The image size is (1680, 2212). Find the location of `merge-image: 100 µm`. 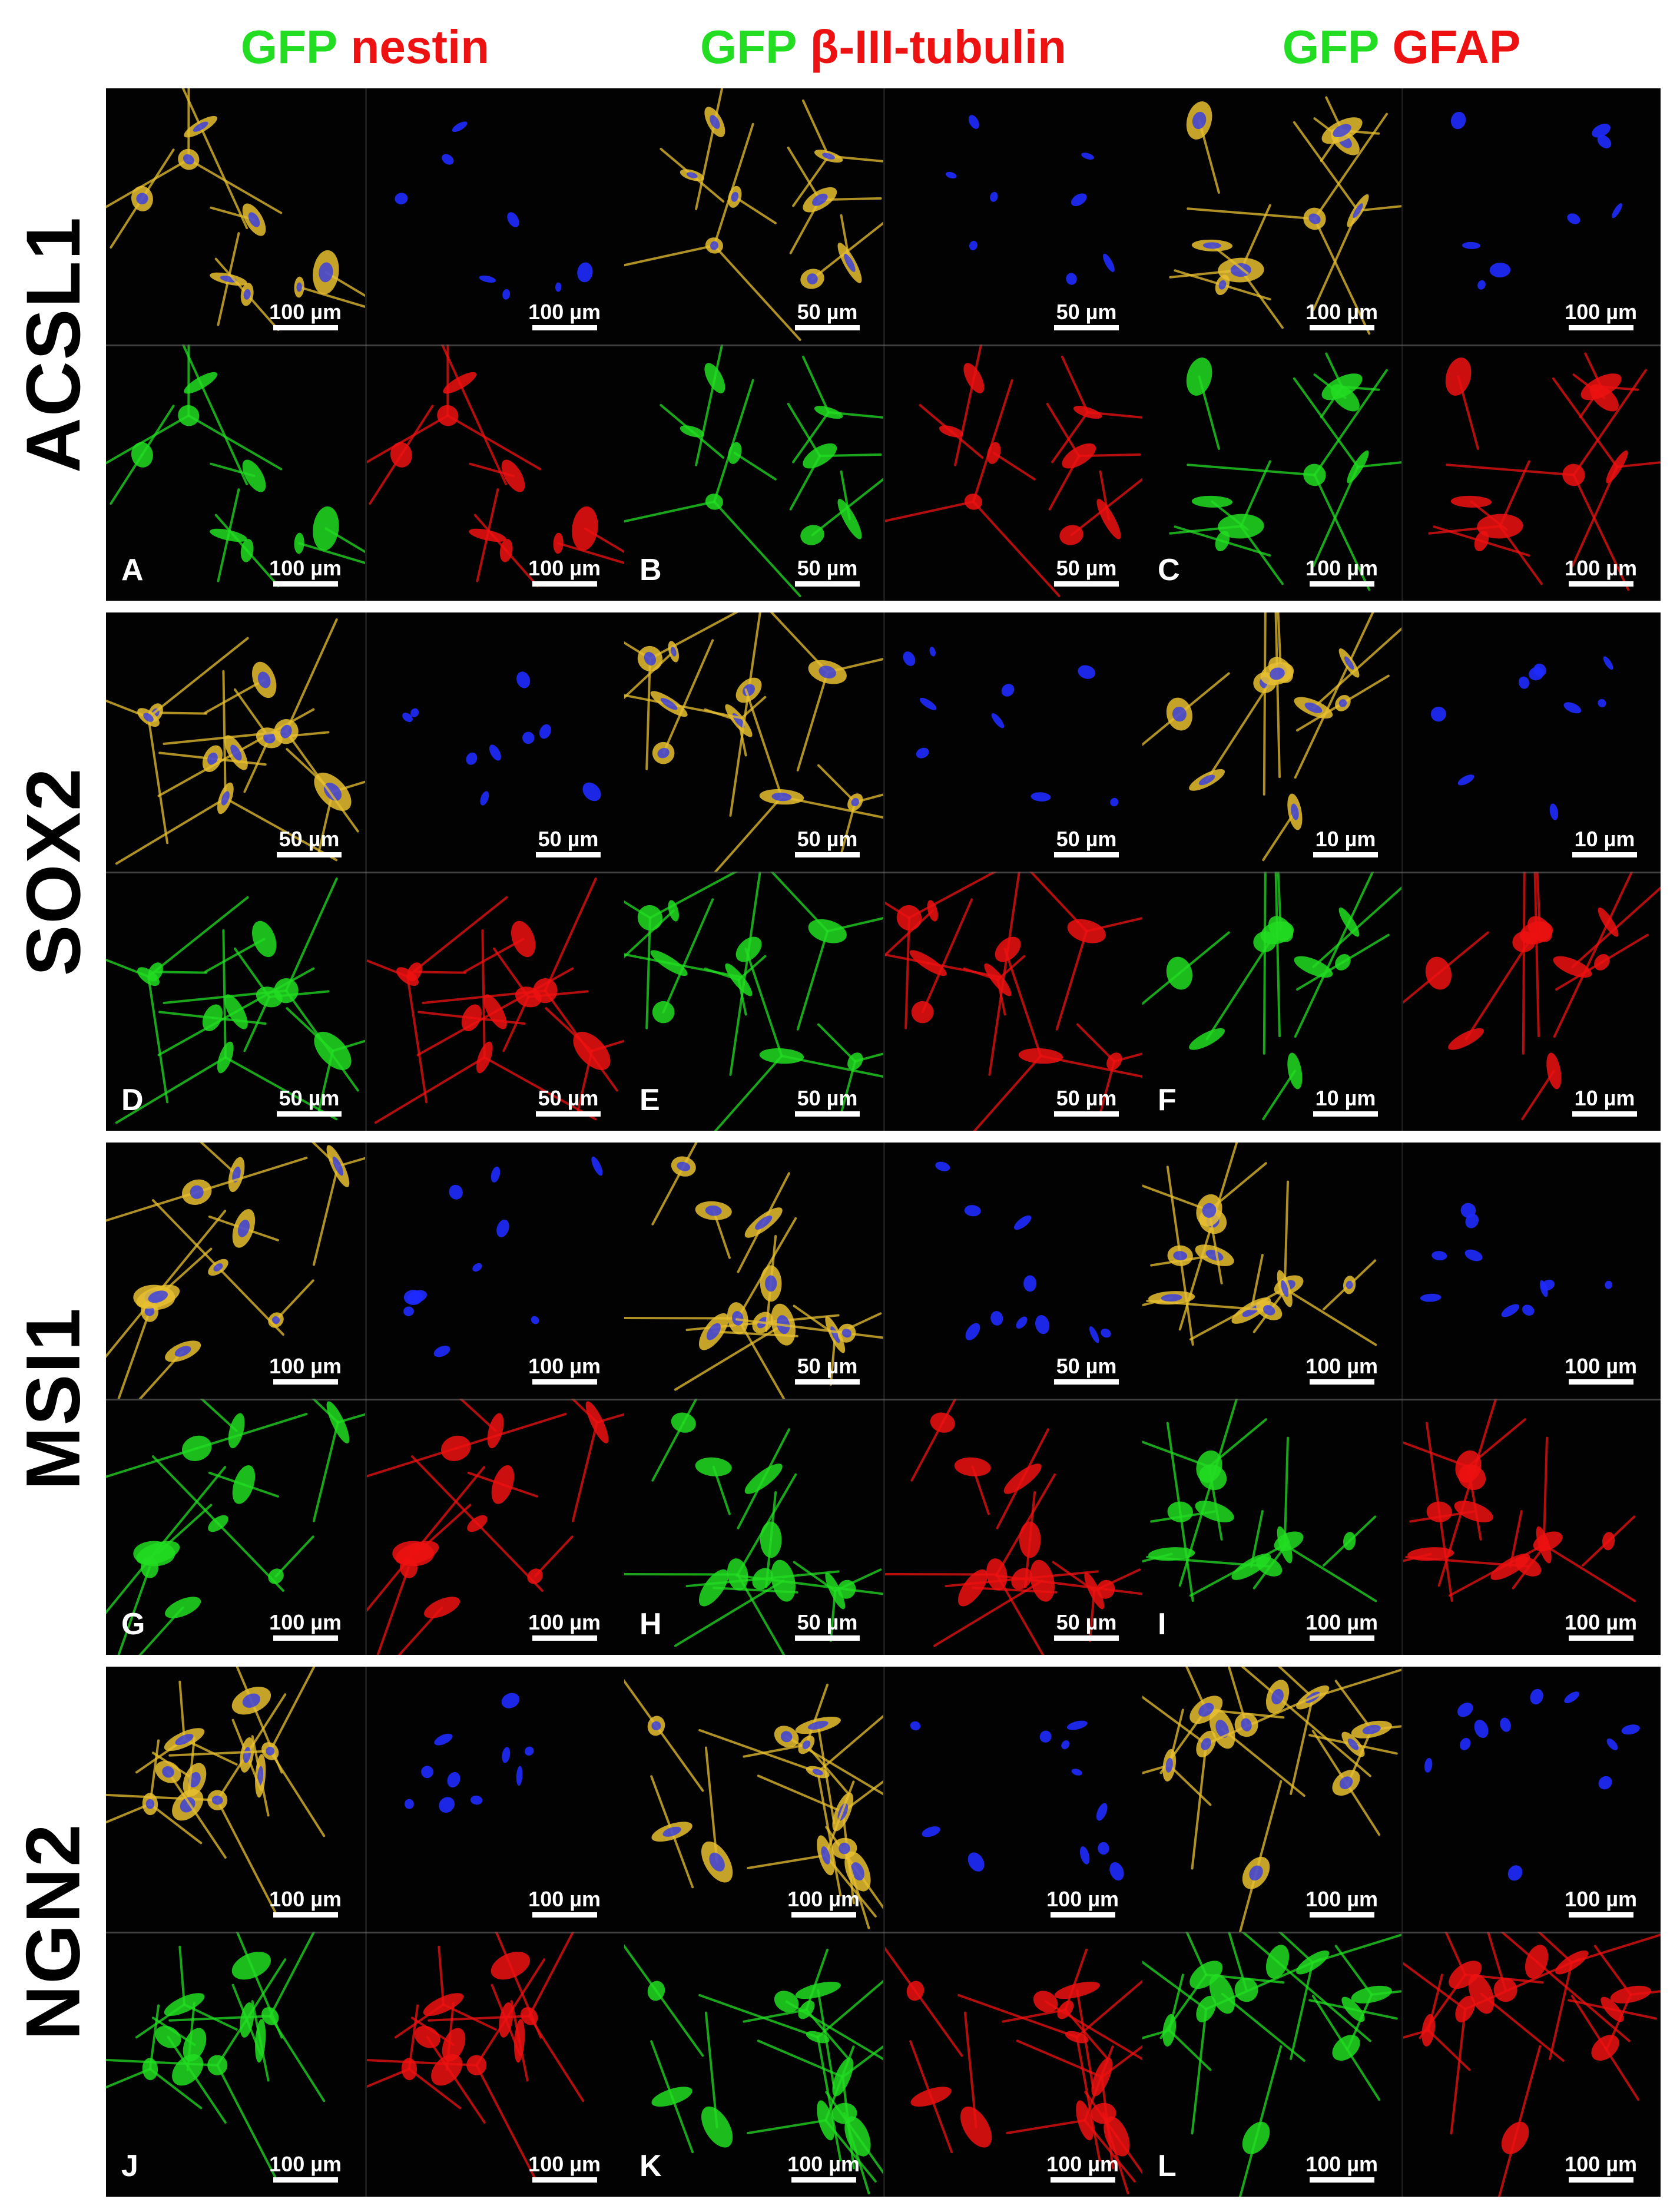

merge-image: 100 µm is located at coordinates (1271, 217).